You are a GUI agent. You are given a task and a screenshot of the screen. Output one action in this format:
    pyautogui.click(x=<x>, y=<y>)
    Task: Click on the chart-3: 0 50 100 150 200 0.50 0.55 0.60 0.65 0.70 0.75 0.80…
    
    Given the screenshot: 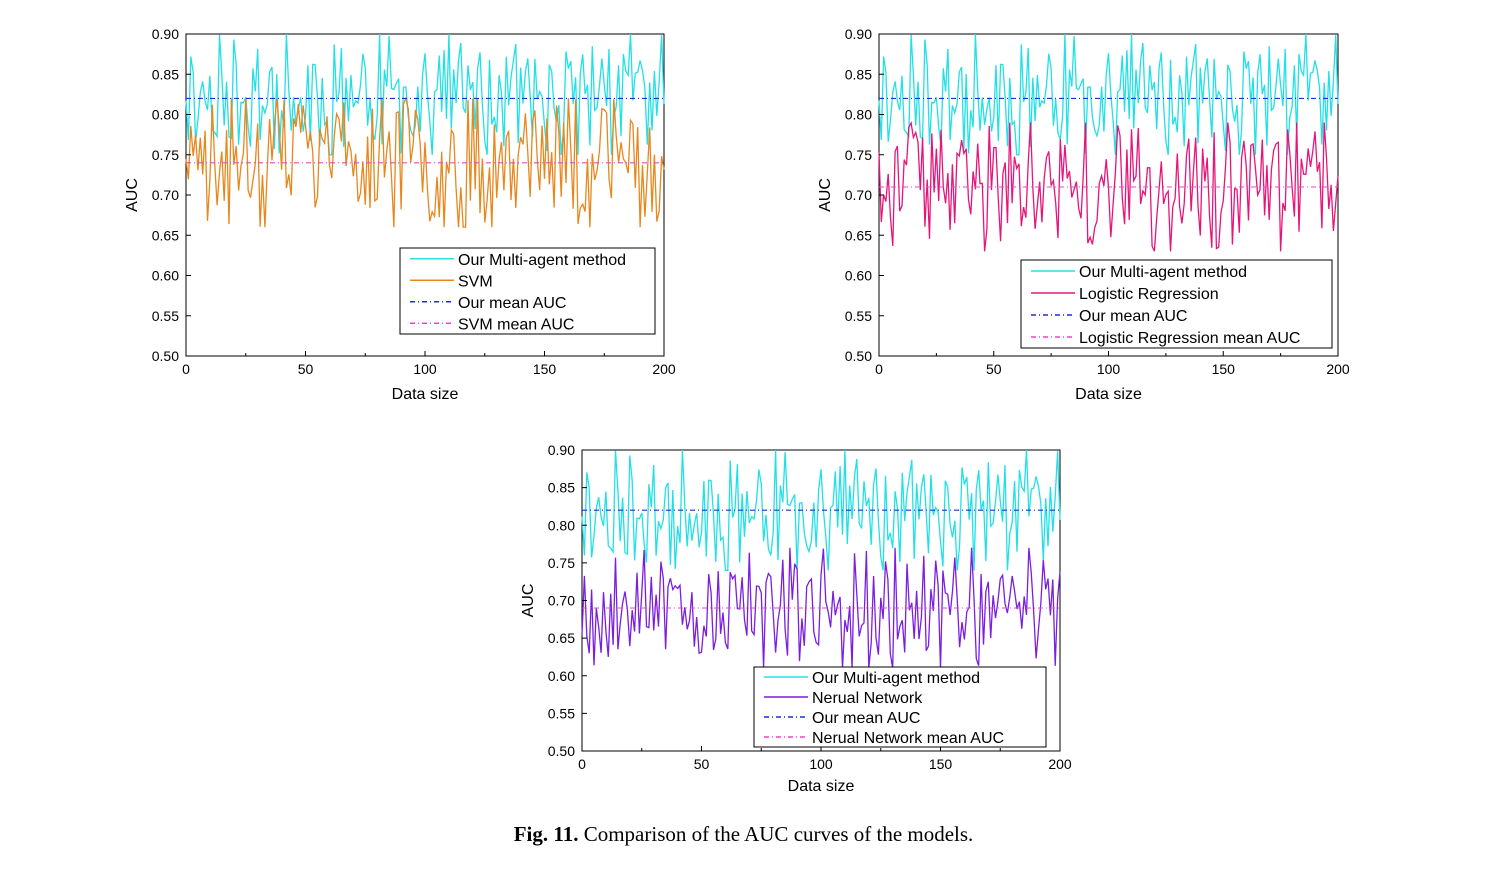 What is the action you would take?
    pyautogui.click(x=796, y=618)
    